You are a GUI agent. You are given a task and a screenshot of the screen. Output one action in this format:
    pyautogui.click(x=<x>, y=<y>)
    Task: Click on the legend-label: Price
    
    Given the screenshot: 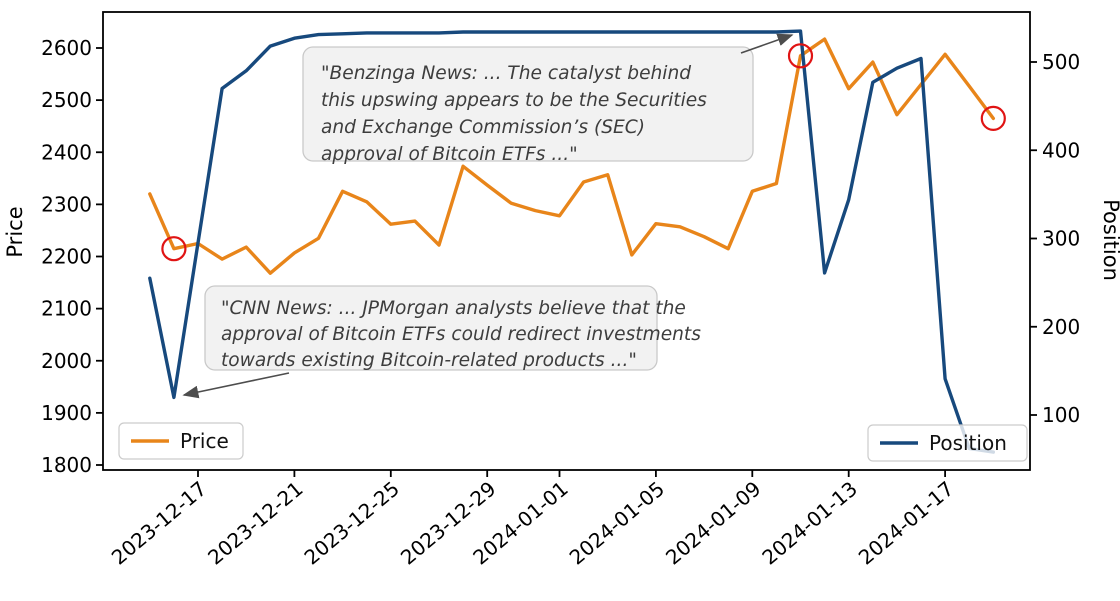 What is the action you would take?
    pyautogui.click(x=204, y=441)
    